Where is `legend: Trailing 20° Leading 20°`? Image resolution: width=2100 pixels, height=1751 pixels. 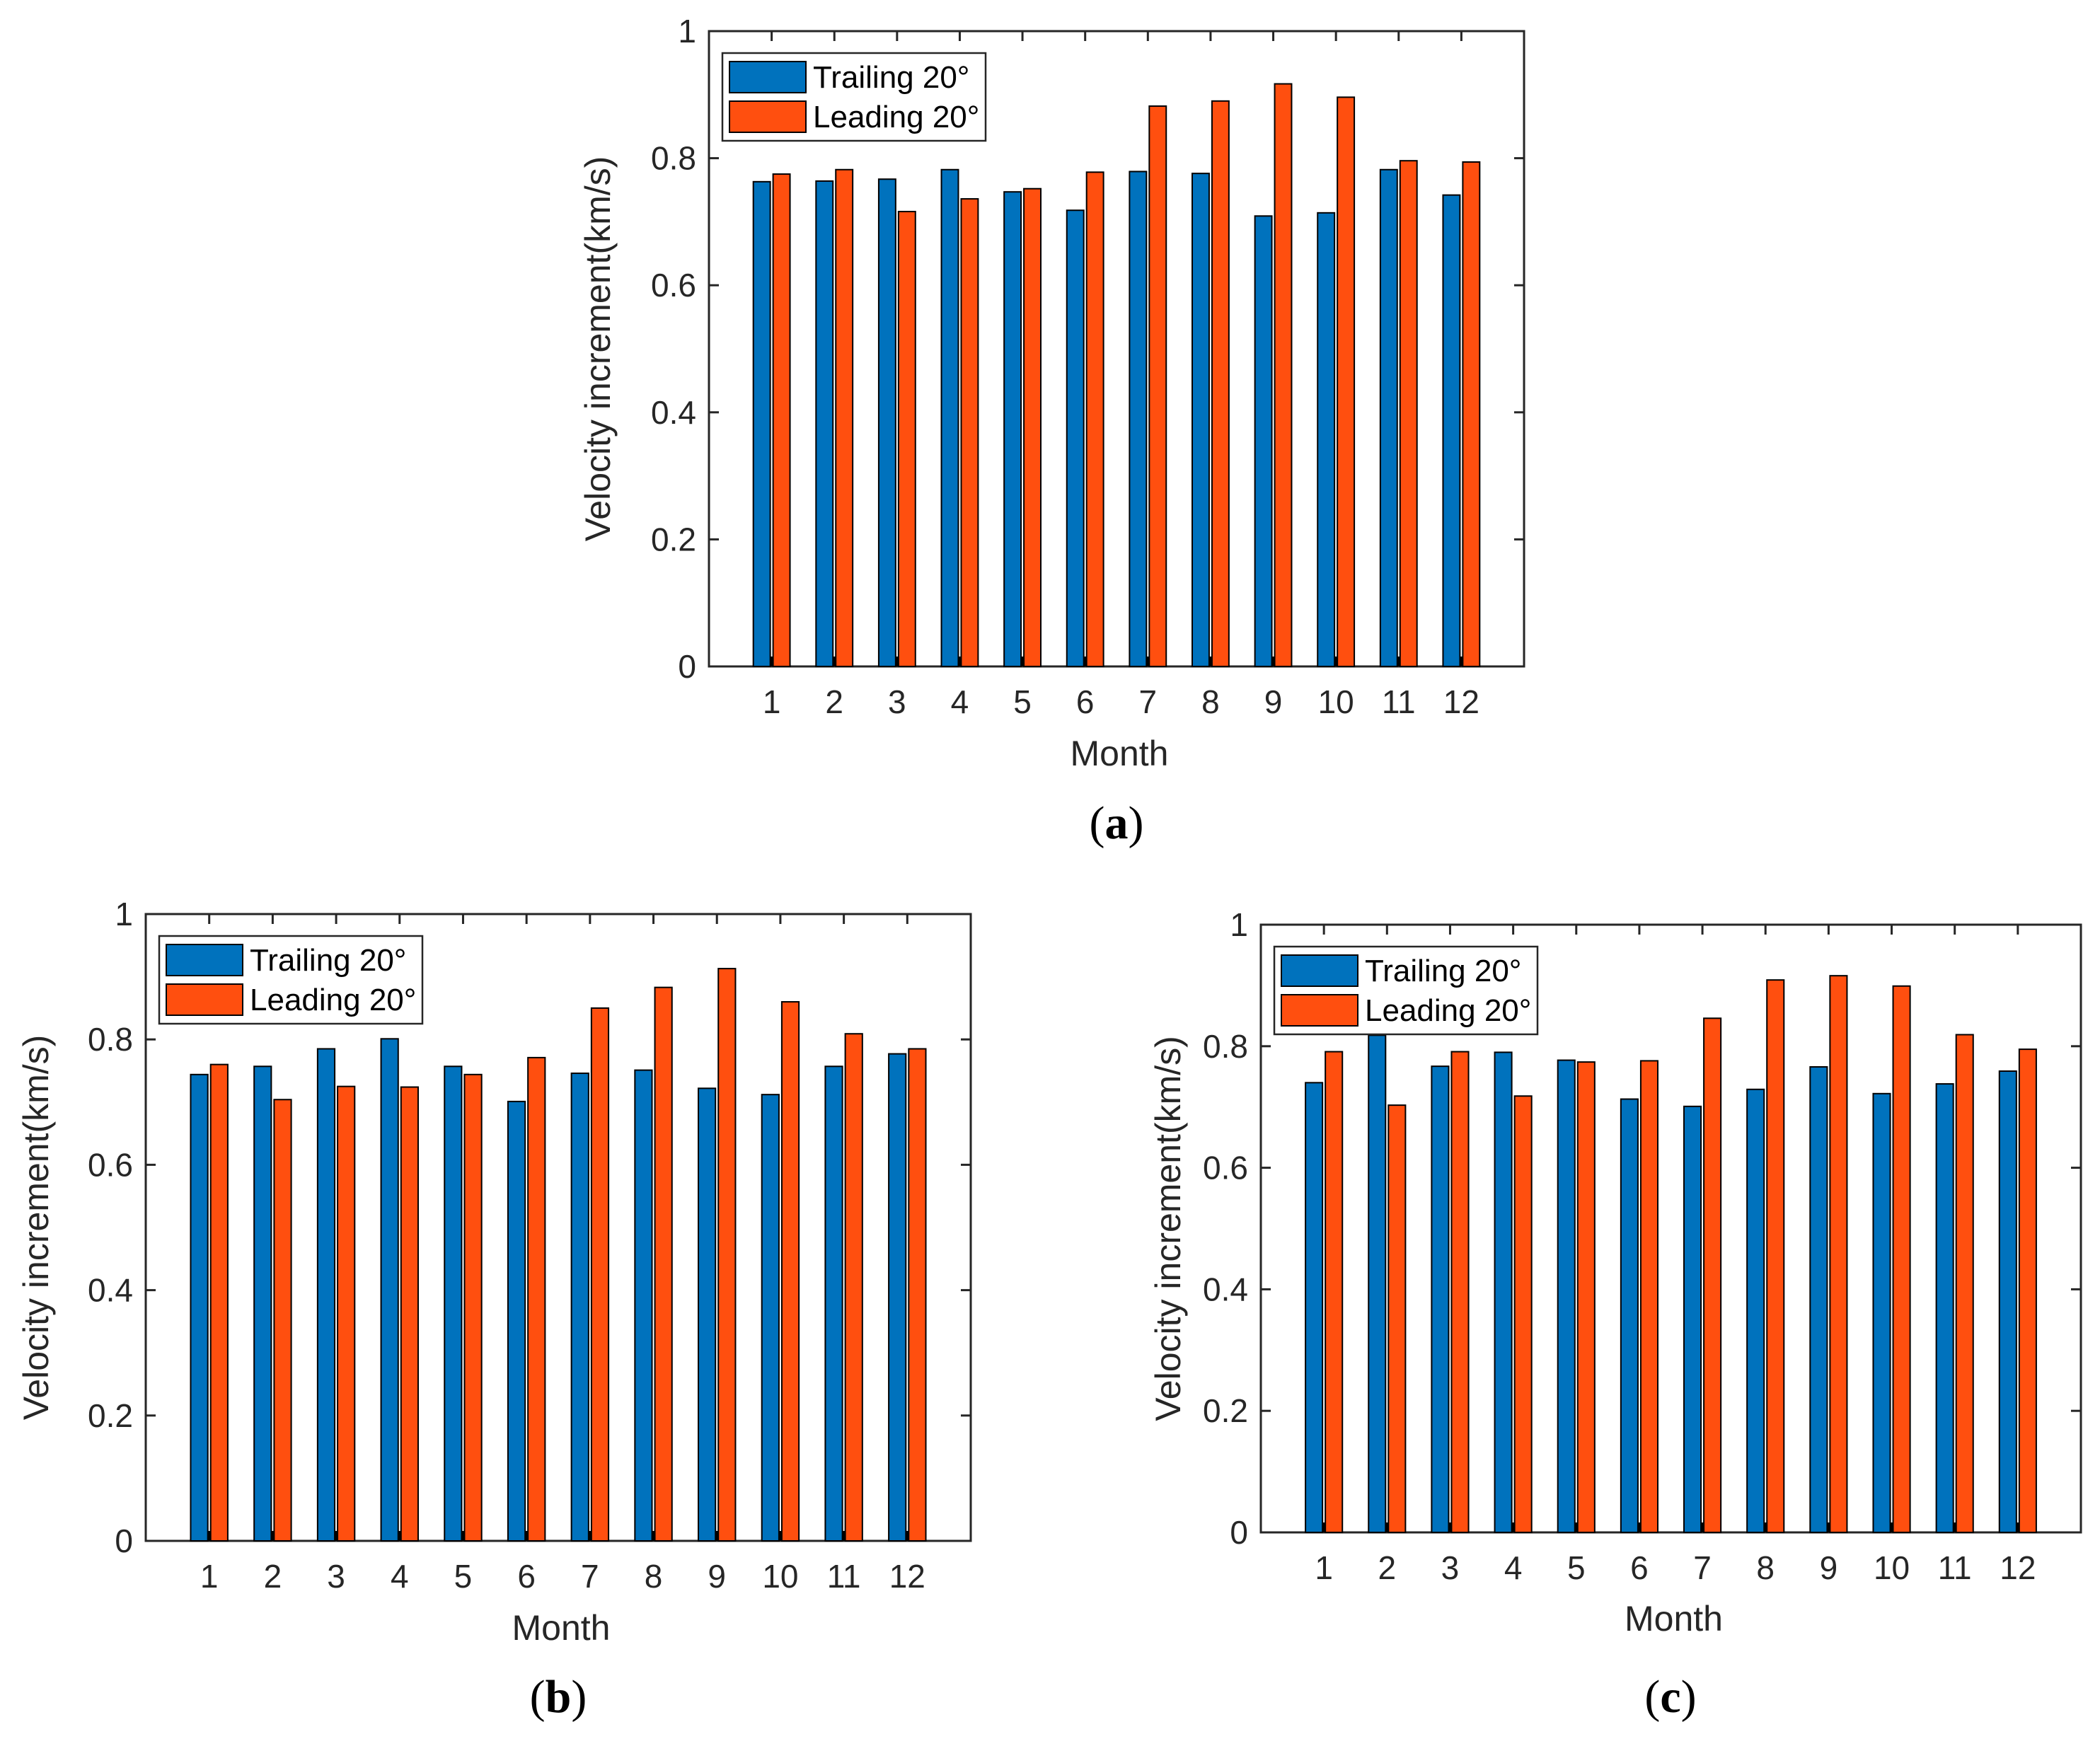
legend: Trailing 20° Leading 20° is located at coordinates (854, 97).